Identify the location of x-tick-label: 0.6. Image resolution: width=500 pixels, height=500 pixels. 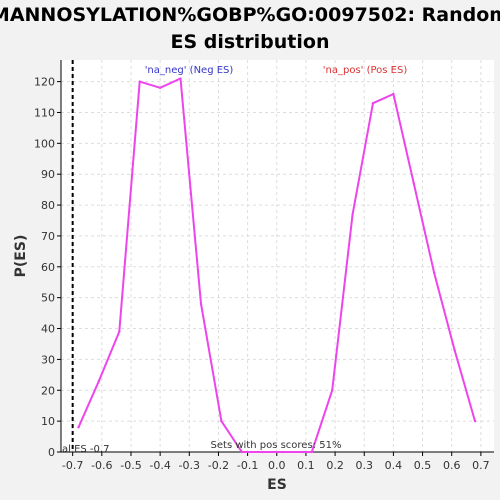
(452, 465).